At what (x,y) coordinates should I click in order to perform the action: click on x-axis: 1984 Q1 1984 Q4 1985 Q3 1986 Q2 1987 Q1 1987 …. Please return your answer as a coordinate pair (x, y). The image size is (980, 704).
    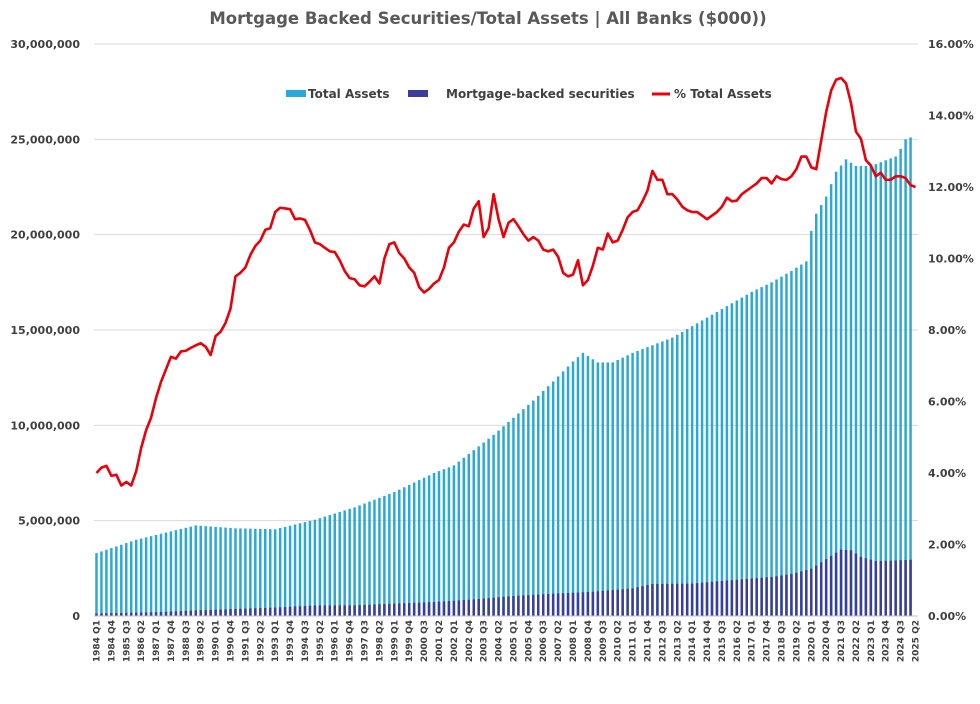
    Looking at the image, I should click on (507, 638).